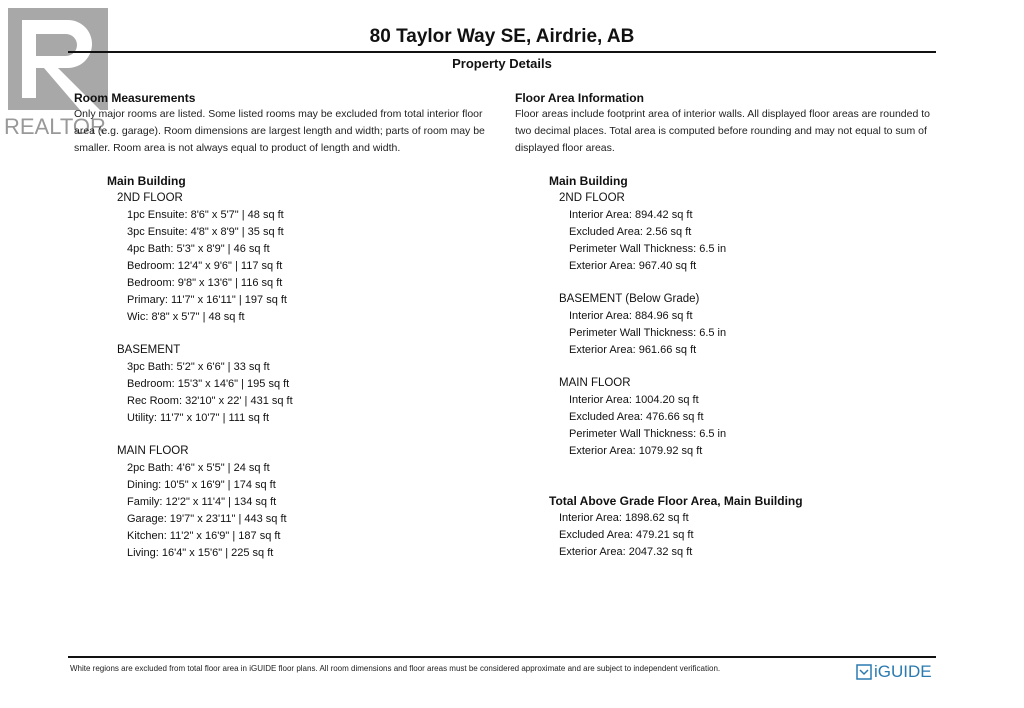  What do you see at coordinates (198, 249) in the screenshot?
I see `list-item: 4pc Bath: 5'3" x 8'9" | 46 sq ft` at bounding box center [198, 249].